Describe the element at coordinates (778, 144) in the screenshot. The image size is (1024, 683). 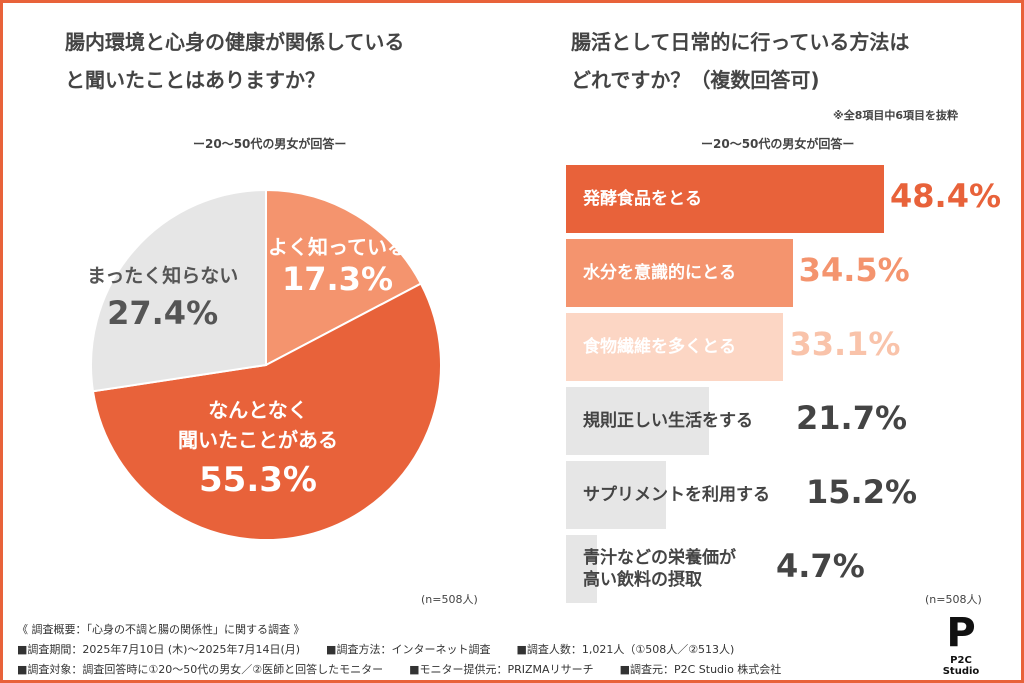
I see `right-subtitle: ー20～50代の男女が回答ー` at that location.